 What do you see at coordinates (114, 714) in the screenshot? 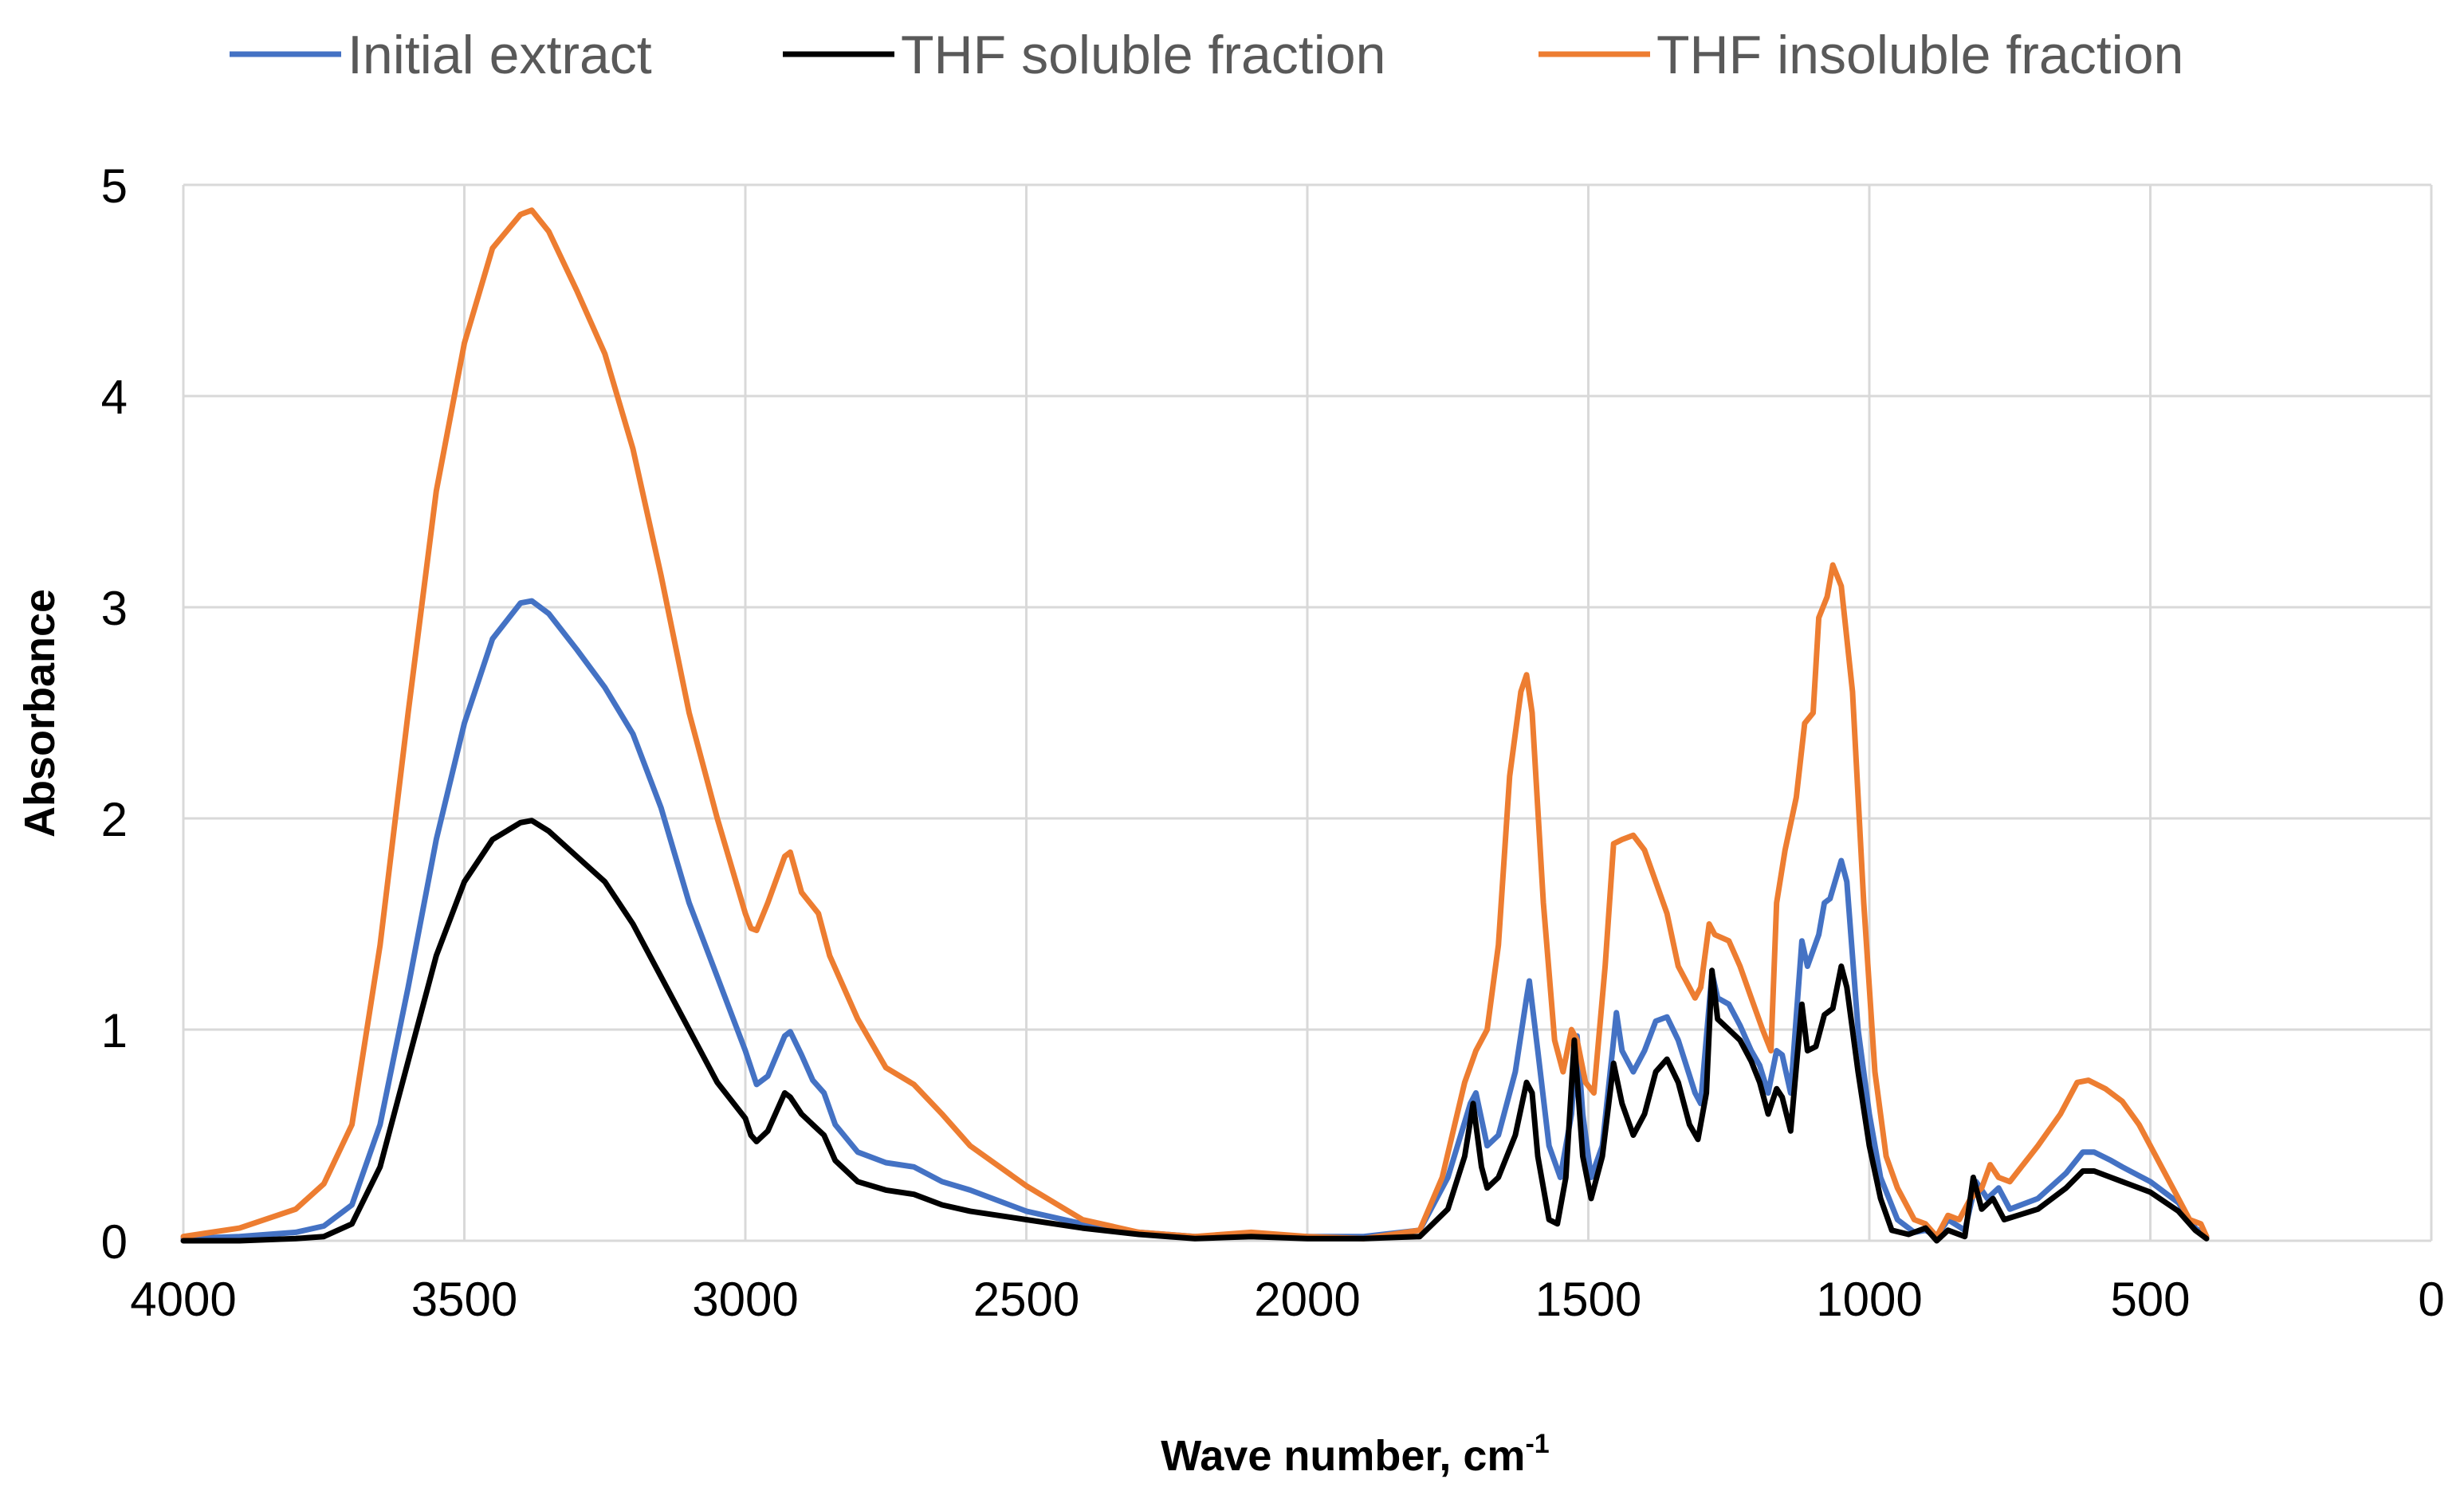
I see `y-axis-tick-labels: 0 1 2 3 4 5` at bounding box center [114, 714].